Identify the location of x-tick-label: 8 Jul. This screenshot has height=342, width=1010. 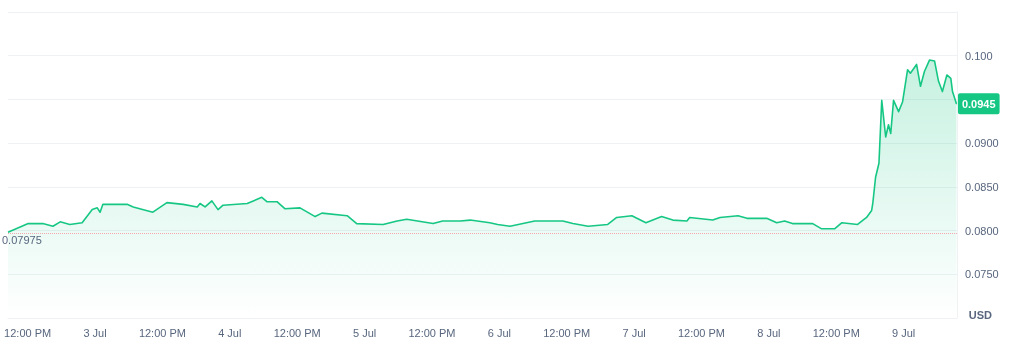
(769, 332).